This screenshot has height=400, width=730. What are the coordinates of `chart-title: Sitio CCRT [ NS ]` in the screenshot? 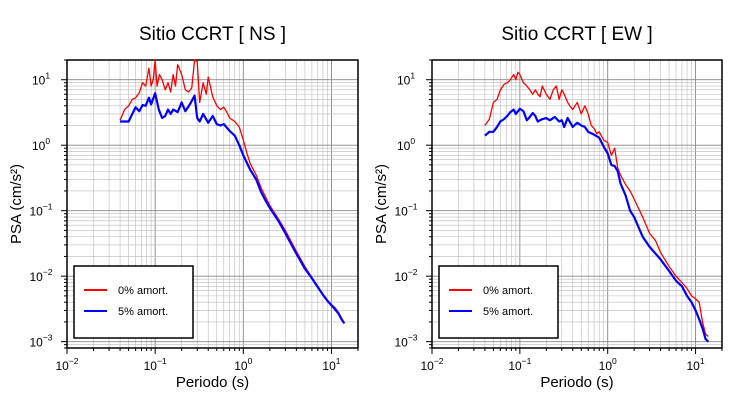 It's located at (212, 34).